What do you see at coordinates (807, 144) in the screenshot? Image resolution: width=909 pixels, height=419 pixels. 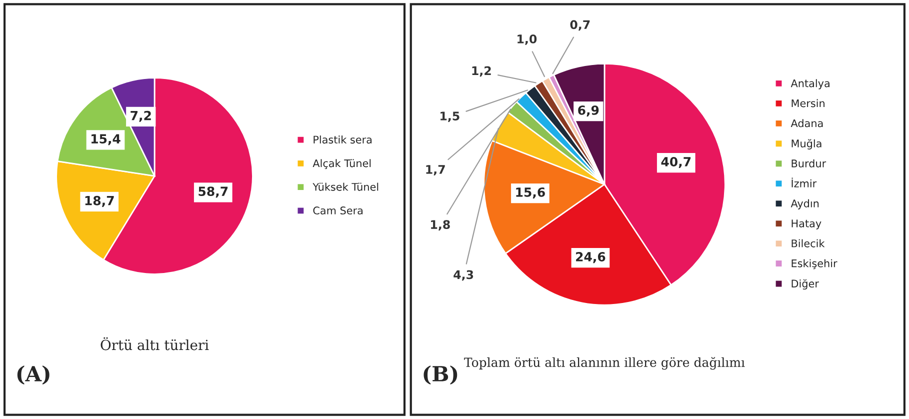 I see `legend-label: Muğla` at bounding box center [807, 144].